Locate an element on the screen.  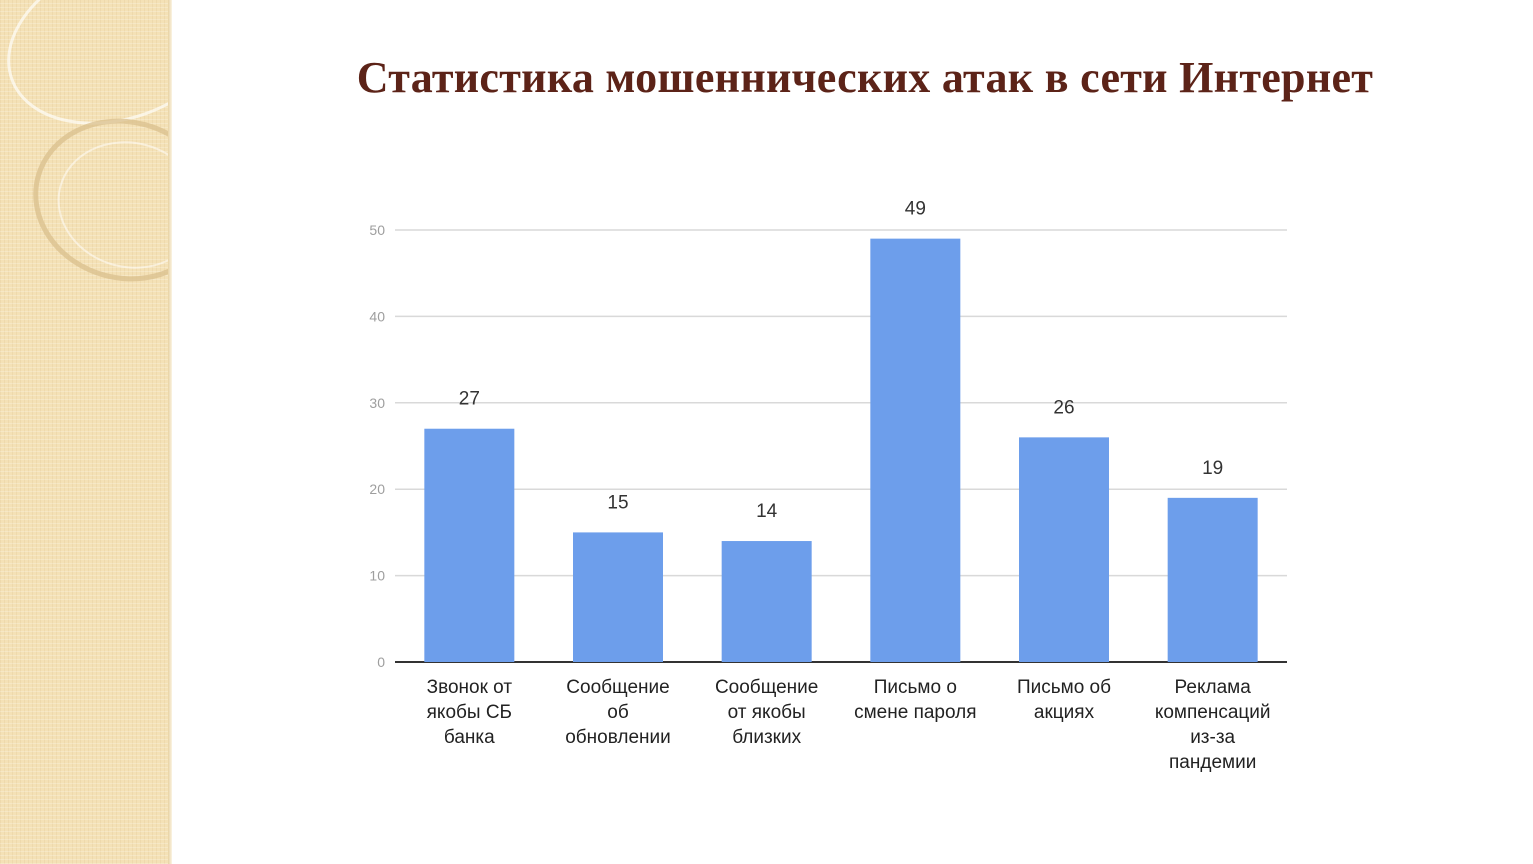
x-category-label: Письмо об акциях is located at coordinates (1064, 700).